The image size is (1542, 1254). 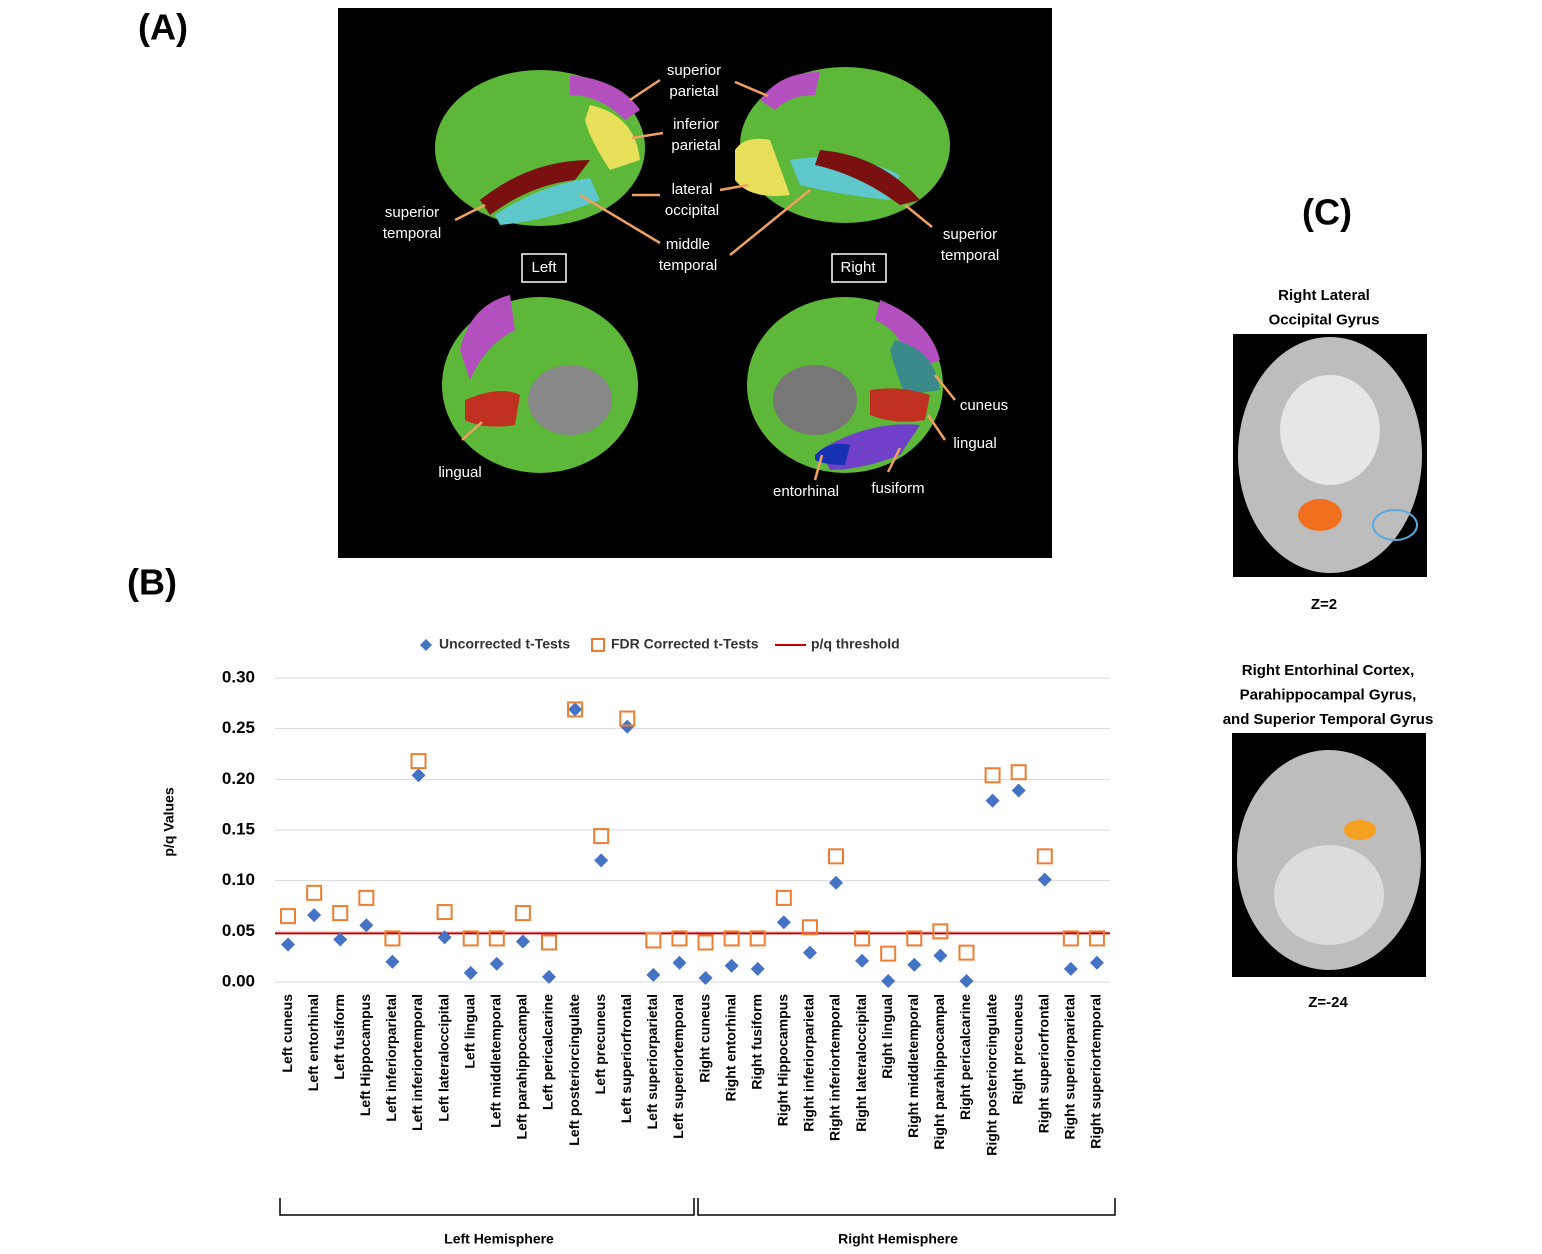 I want to click on brain-annotation: occipital, so click(x=692, y=210).